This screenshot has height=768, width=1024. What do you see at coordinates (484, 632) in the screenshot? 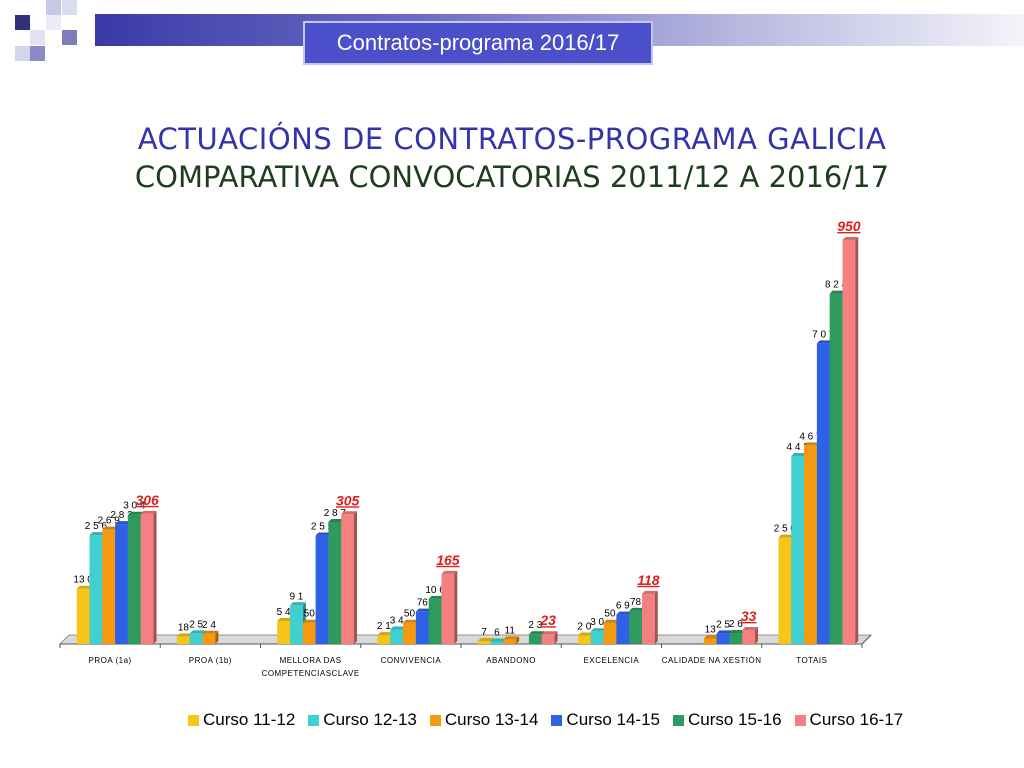
I see `data-label: 7` at bounding box center [484, 632].